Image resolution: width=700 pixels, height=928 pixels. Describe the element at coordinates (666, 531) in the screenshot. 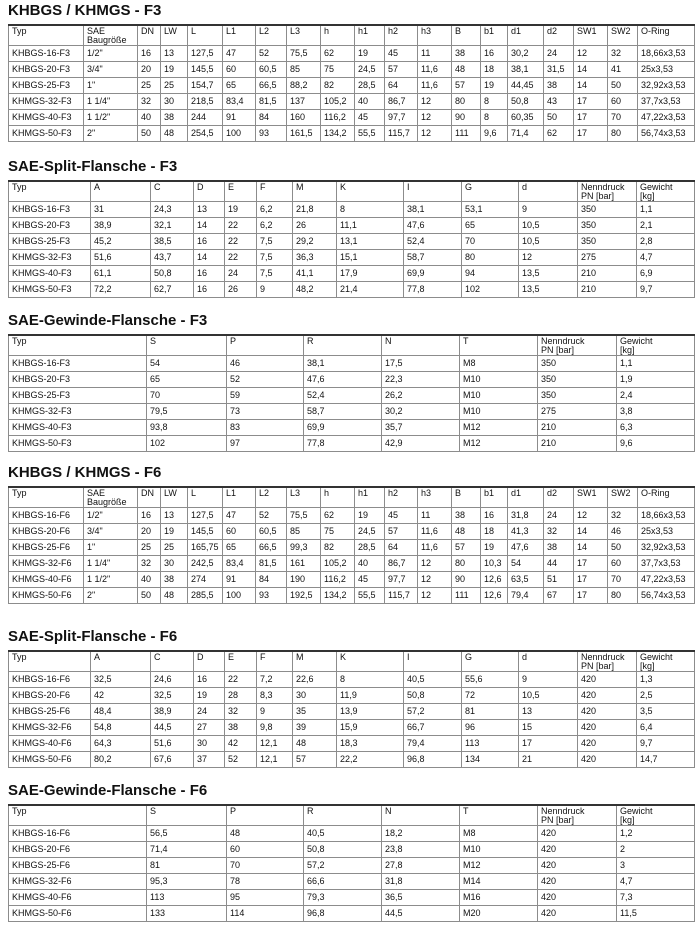

I see `table-cell: 25x3,53` at that location.